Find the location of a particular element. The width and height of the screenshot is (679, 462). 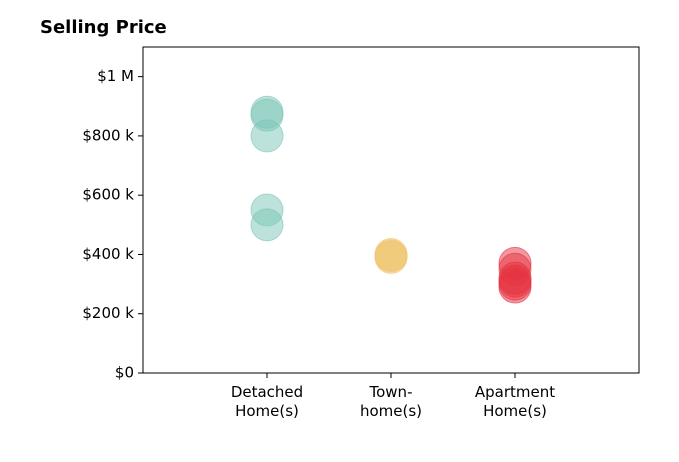

x-tick-label: Apartment Home(s) is located at coordinates (515, 401).